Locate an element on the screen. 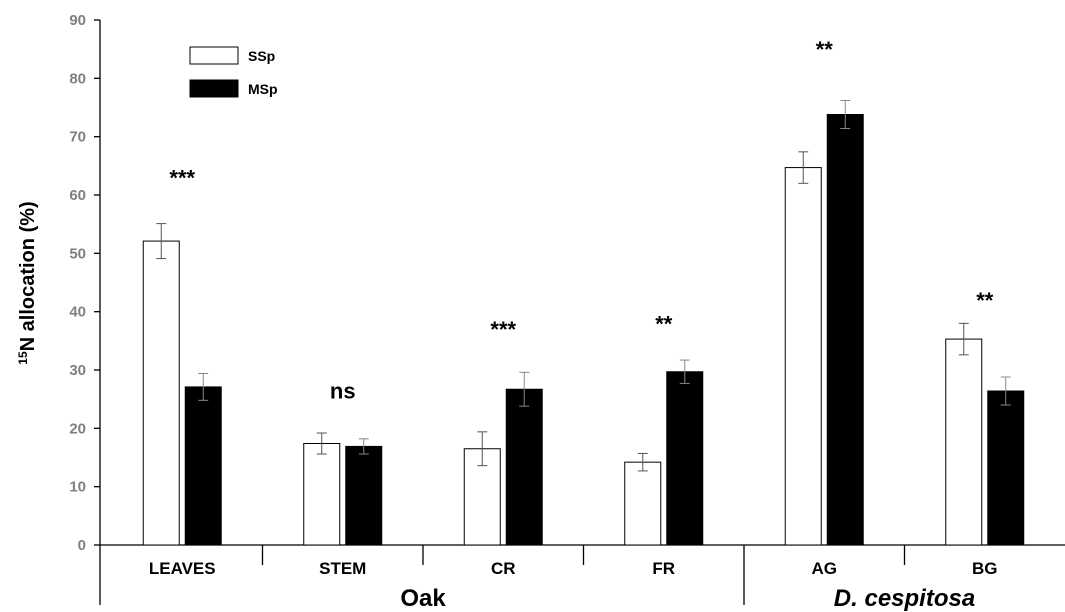 This screenshot has width=1065, height=612. legend-swatch-ssp is located at coordinates (214, 55).